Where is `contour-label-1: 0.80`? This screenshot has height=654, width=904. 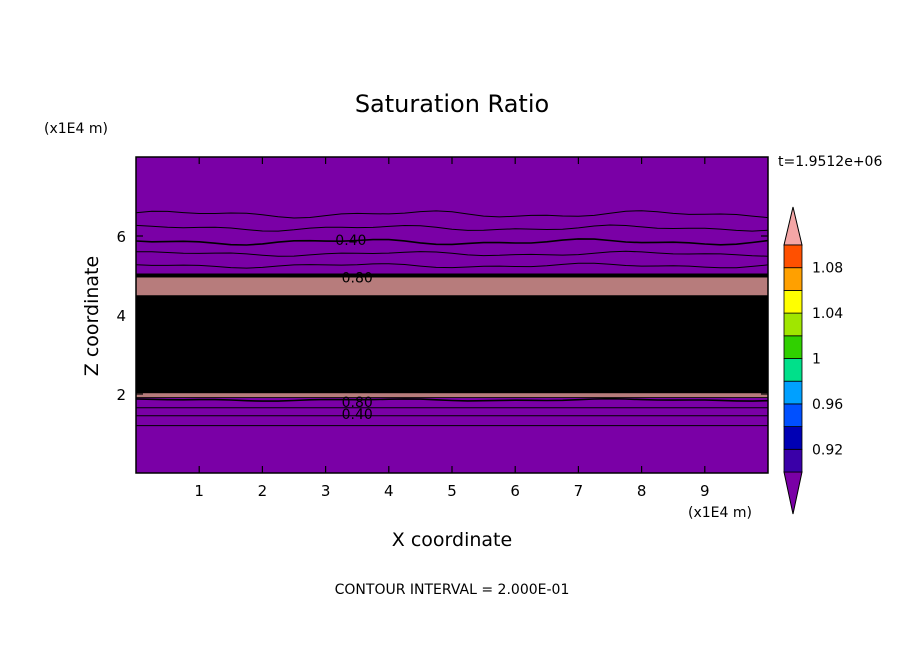
contour-label-1: 0.80 is located at coordinates (357, 278).